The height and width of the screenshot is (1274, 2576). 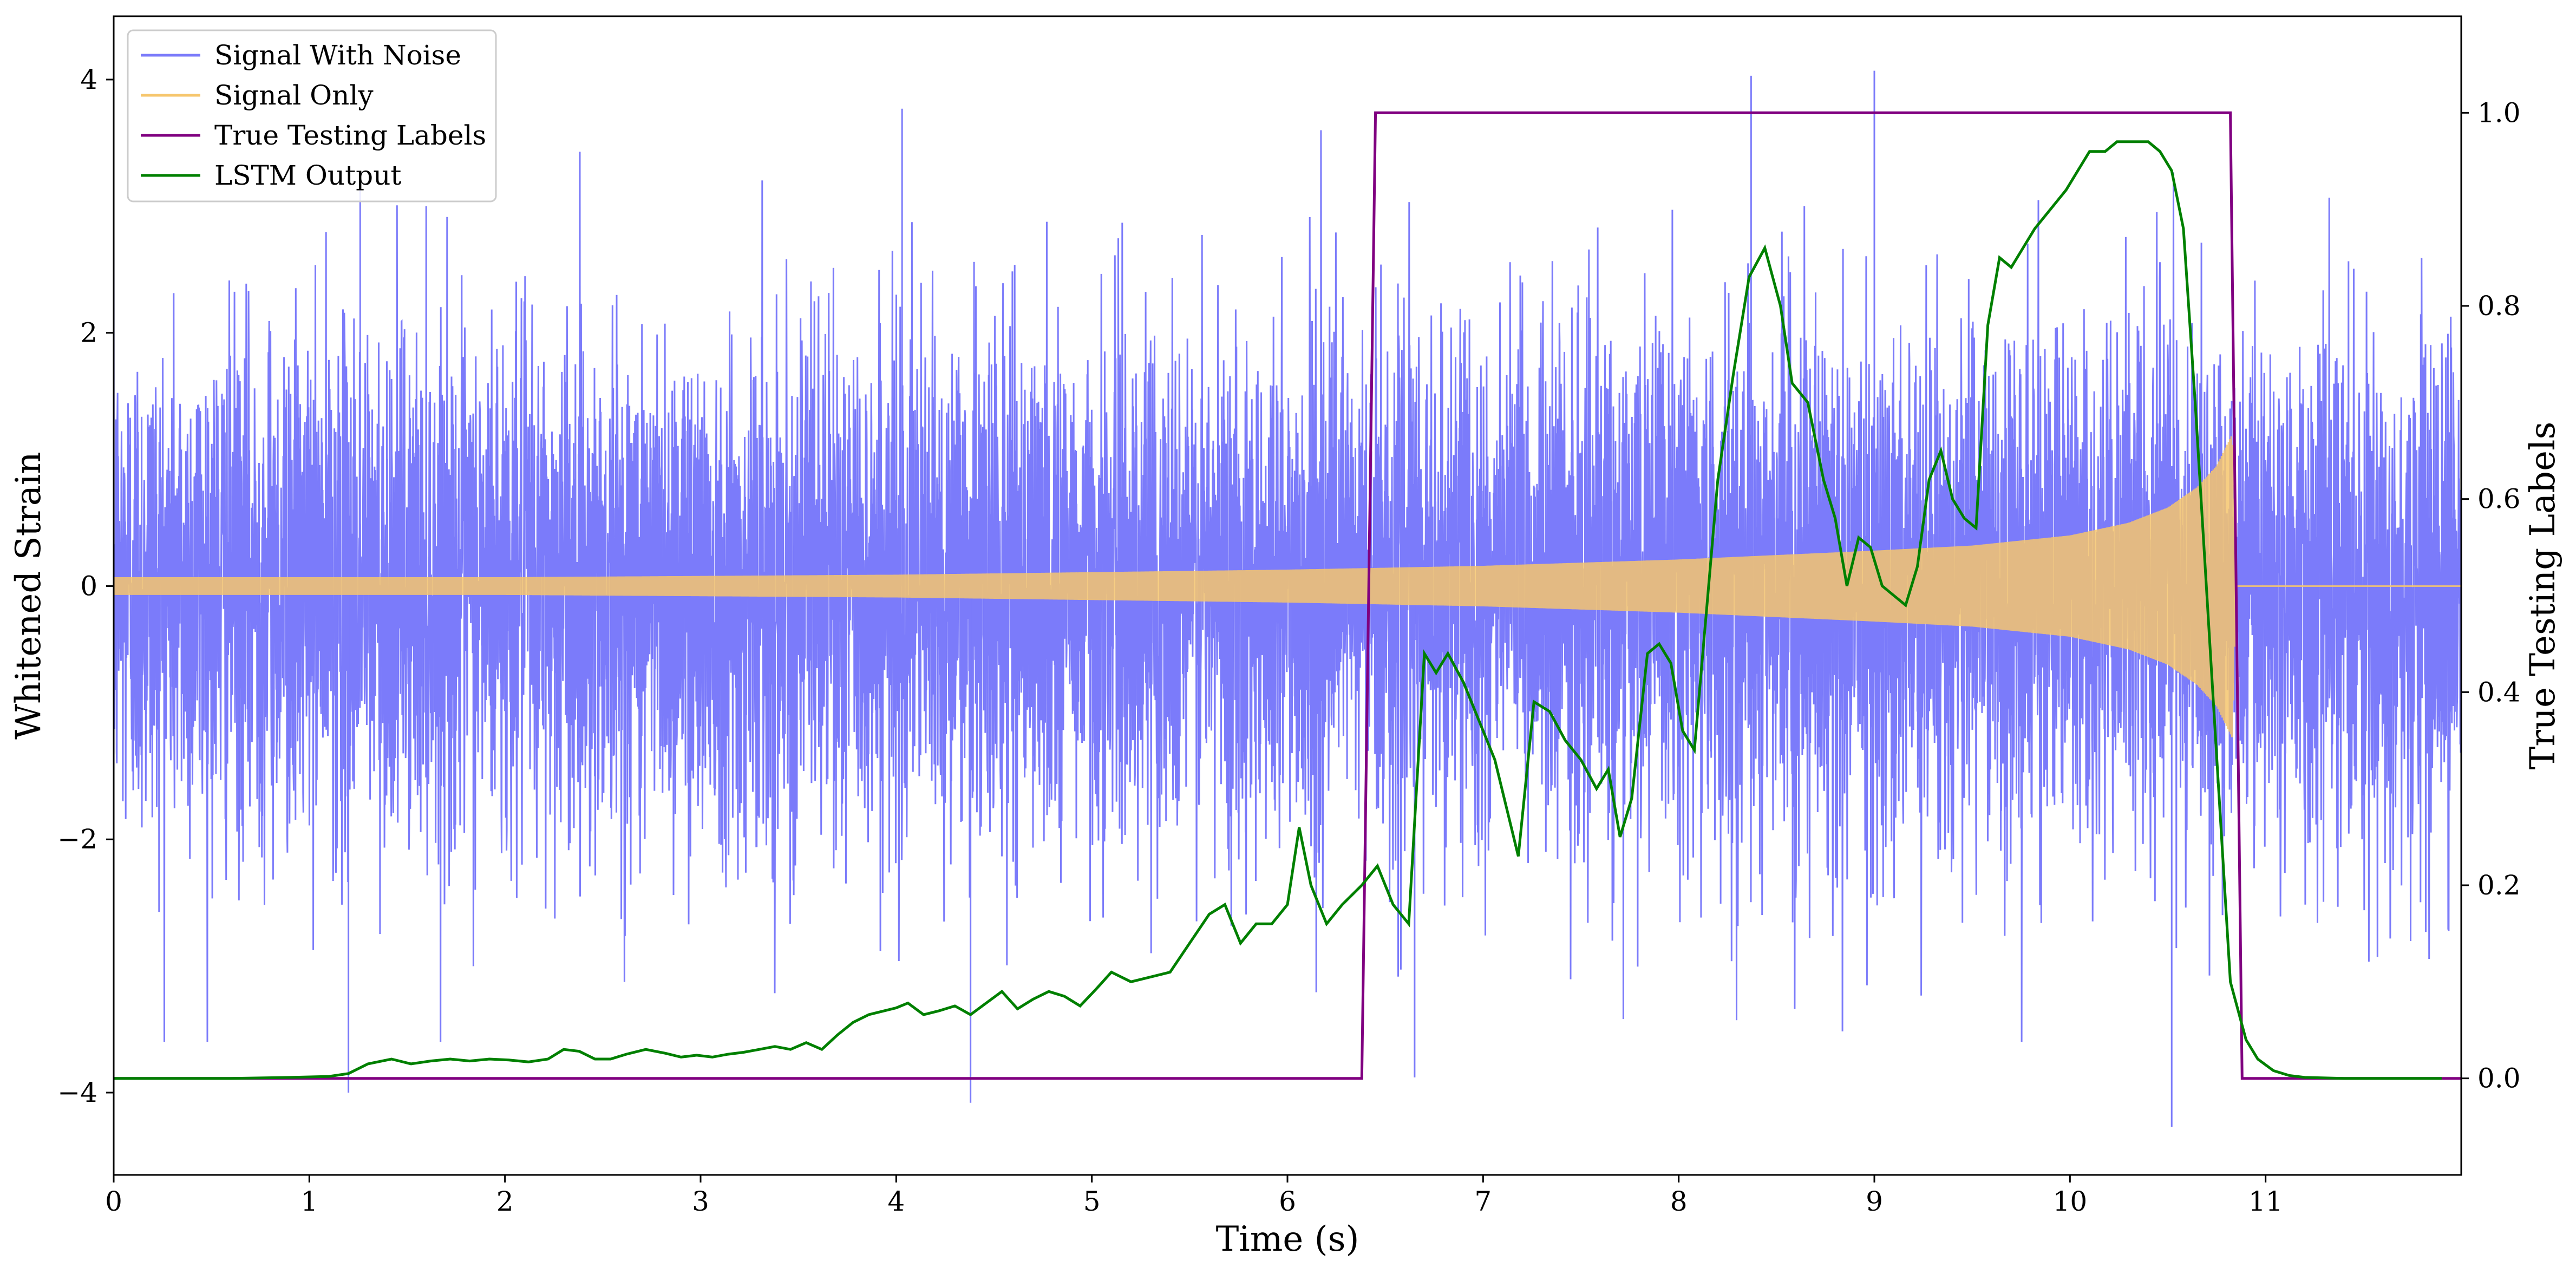 I want to click on y-right-tick-label: 1.0, so click(x=2499, y=112).